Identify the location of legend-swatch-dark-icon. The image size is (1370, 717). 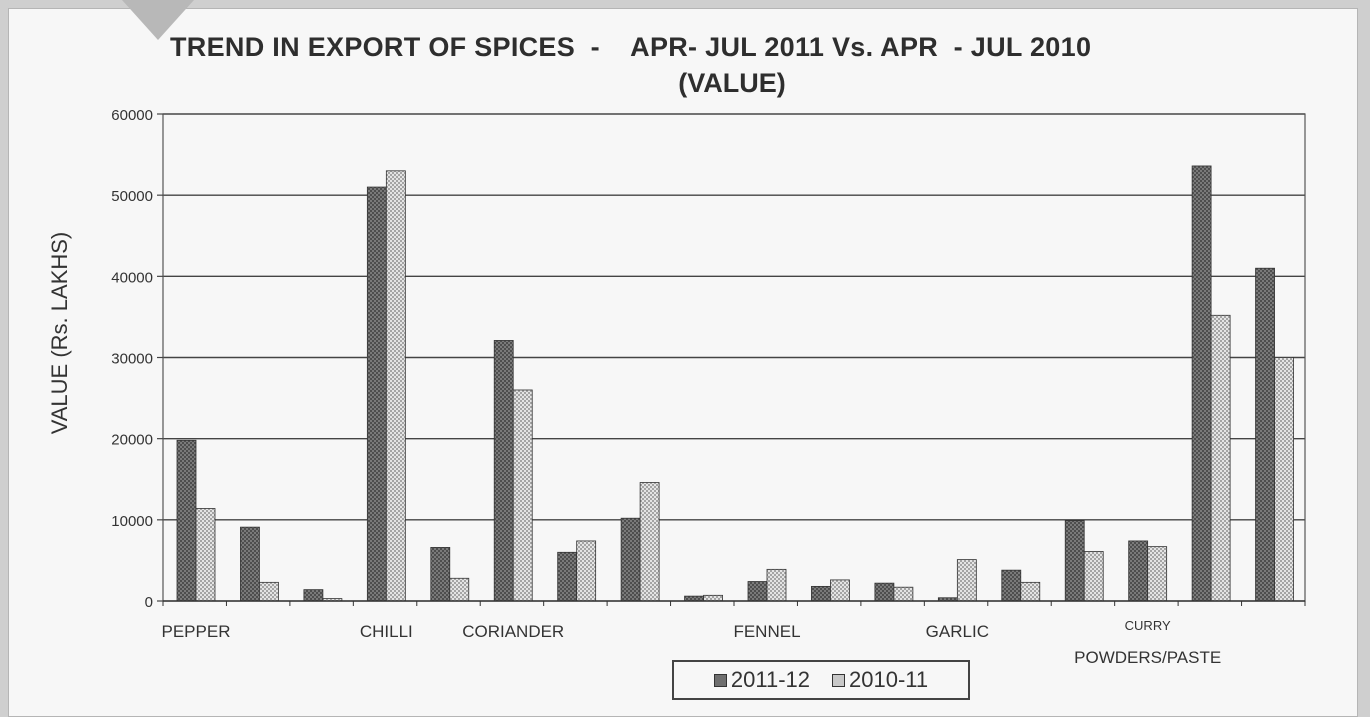
(720, 680).